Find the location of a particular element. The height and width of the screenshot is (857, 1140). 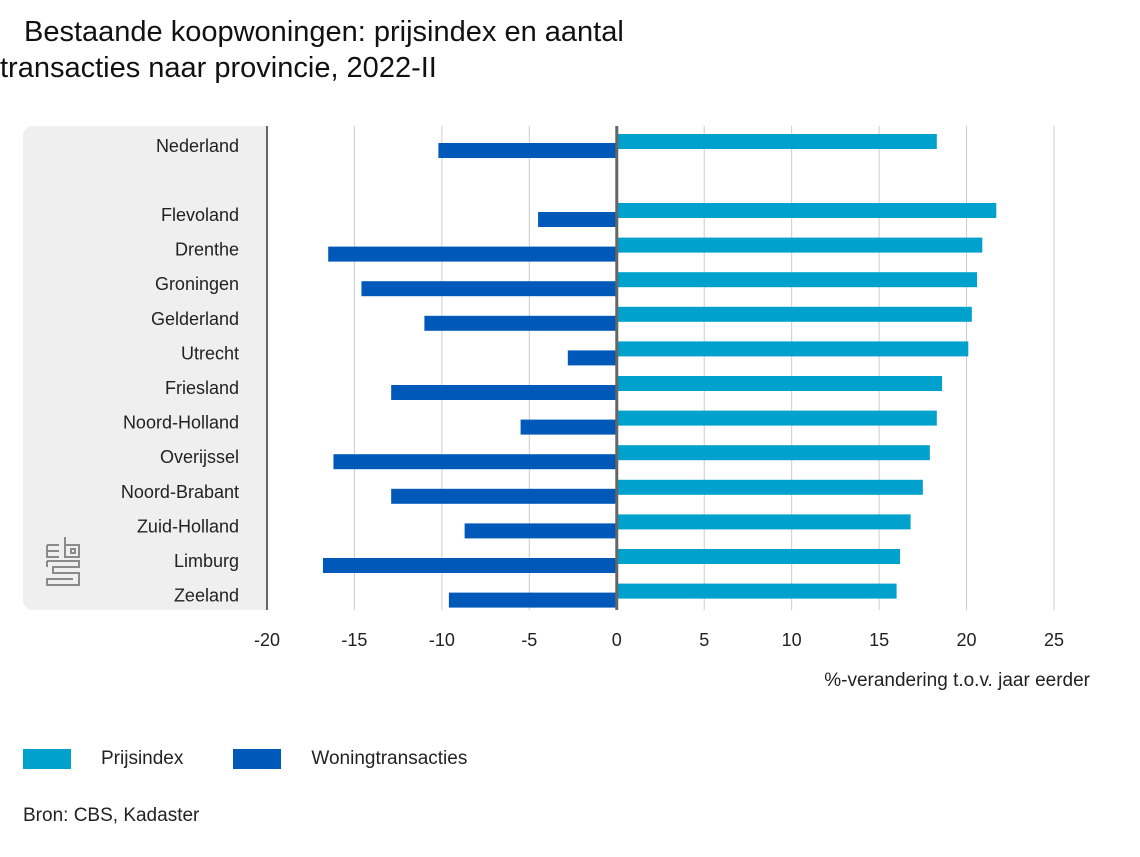

x-tick-label: 10 is located at coordinates (792, 640).